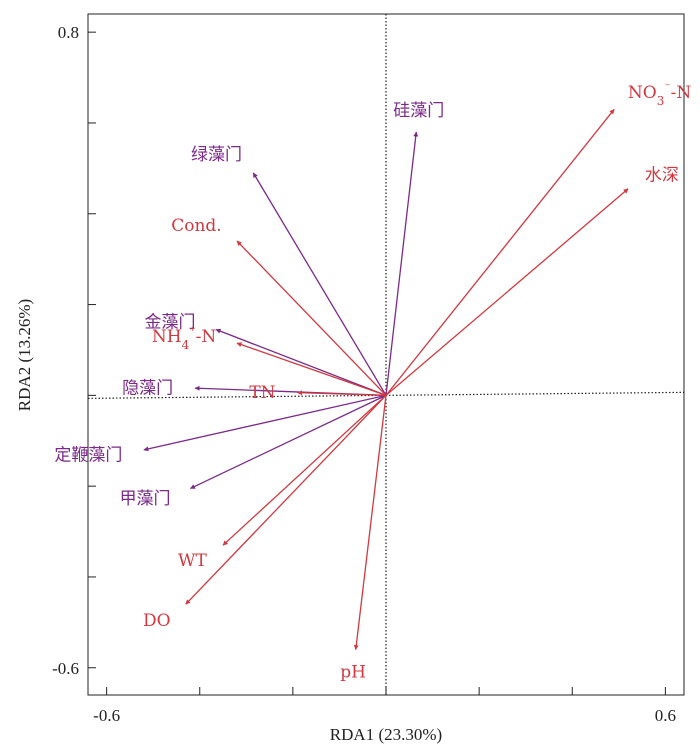 Image resolution: width=700 pixels, height=752 pixels. I want to click on y-tick-label: 0.8, so click(68, 32).